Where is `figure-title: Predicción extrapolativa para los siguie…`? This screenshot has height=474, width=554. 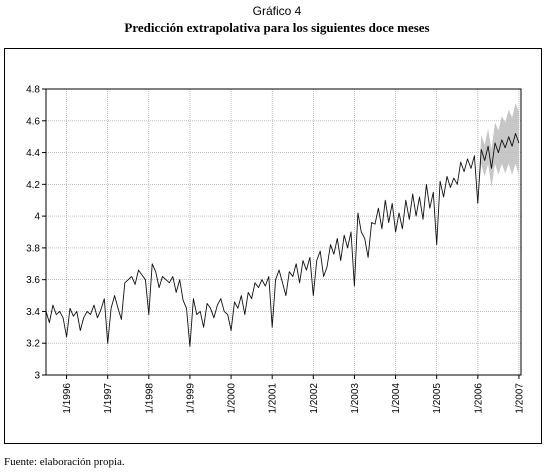 figure-title: Predicción extrapolativa para los siguie… is located at coordinates (277, 27).